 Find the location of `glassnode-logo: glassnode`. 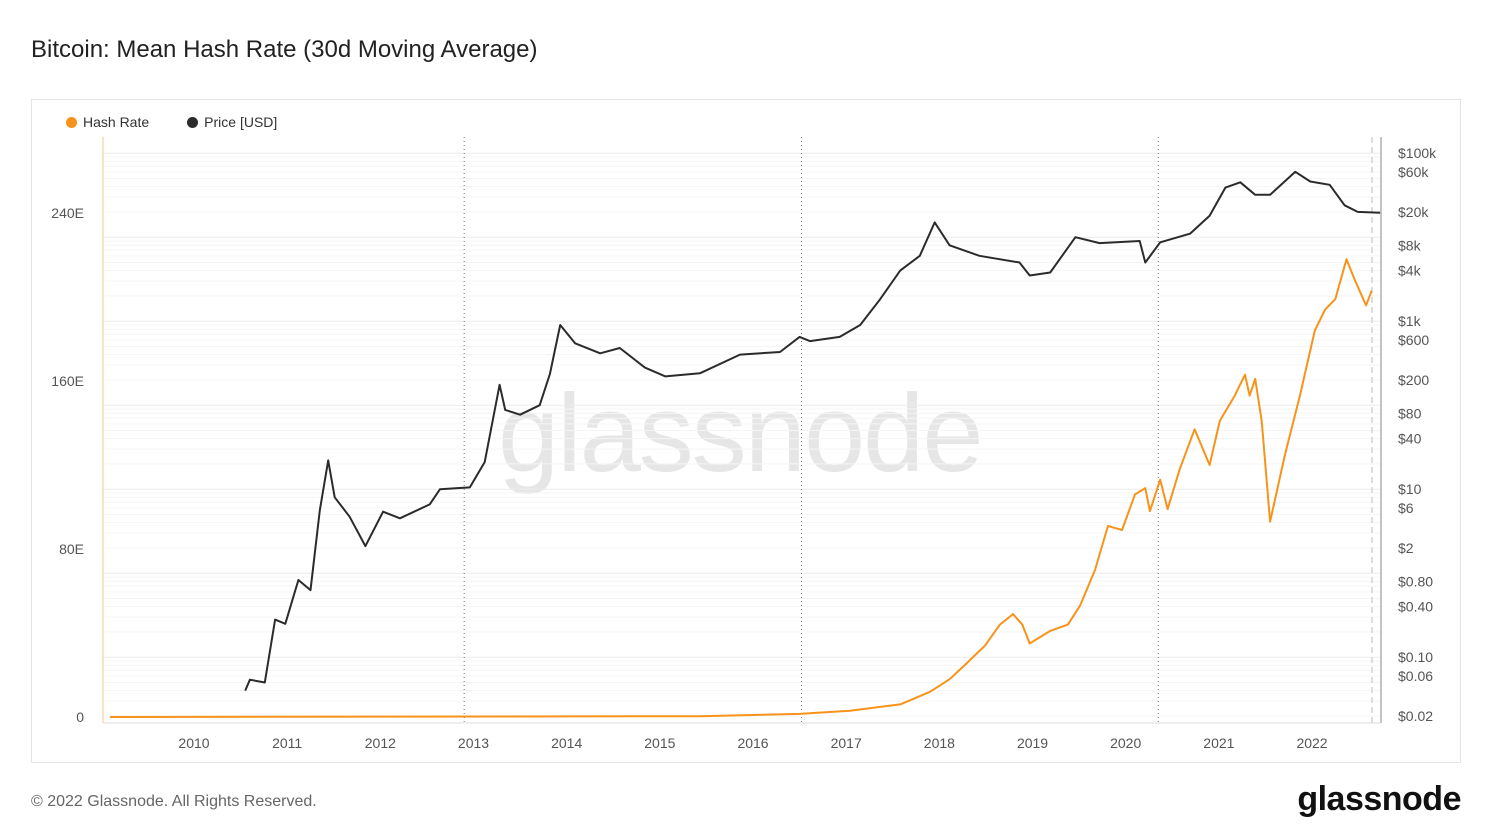

glassnode-logo: glassnode is located at coordinates (1379, 799).